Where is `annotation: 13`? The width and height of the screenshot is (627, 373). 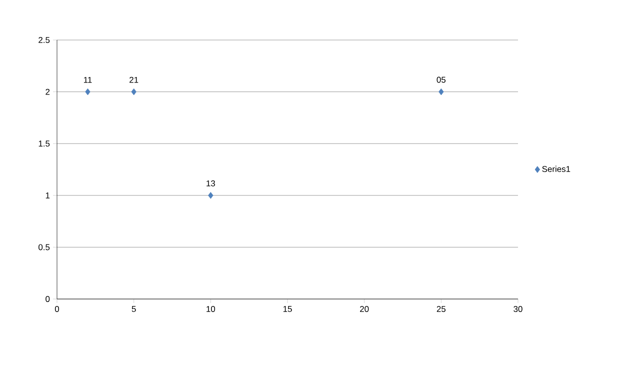
annotation: 13 is located at coordinates (211, 183).